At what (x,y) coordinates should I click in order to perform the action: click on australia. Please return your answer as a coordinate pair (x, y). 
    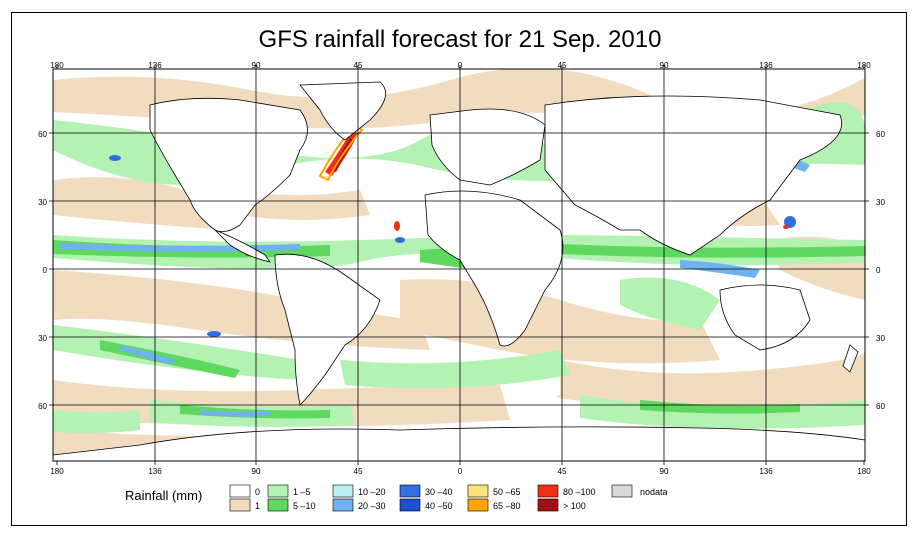
    Looking at the image, I should click on (765, 317).